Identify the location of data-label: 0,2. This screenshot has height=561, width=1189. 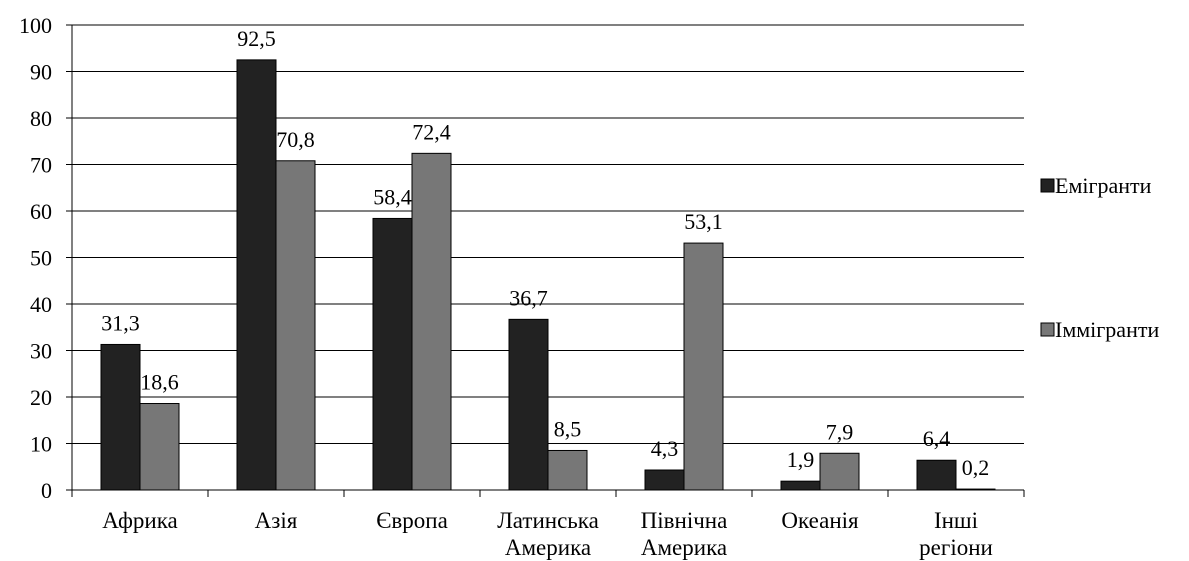
(976, 467).